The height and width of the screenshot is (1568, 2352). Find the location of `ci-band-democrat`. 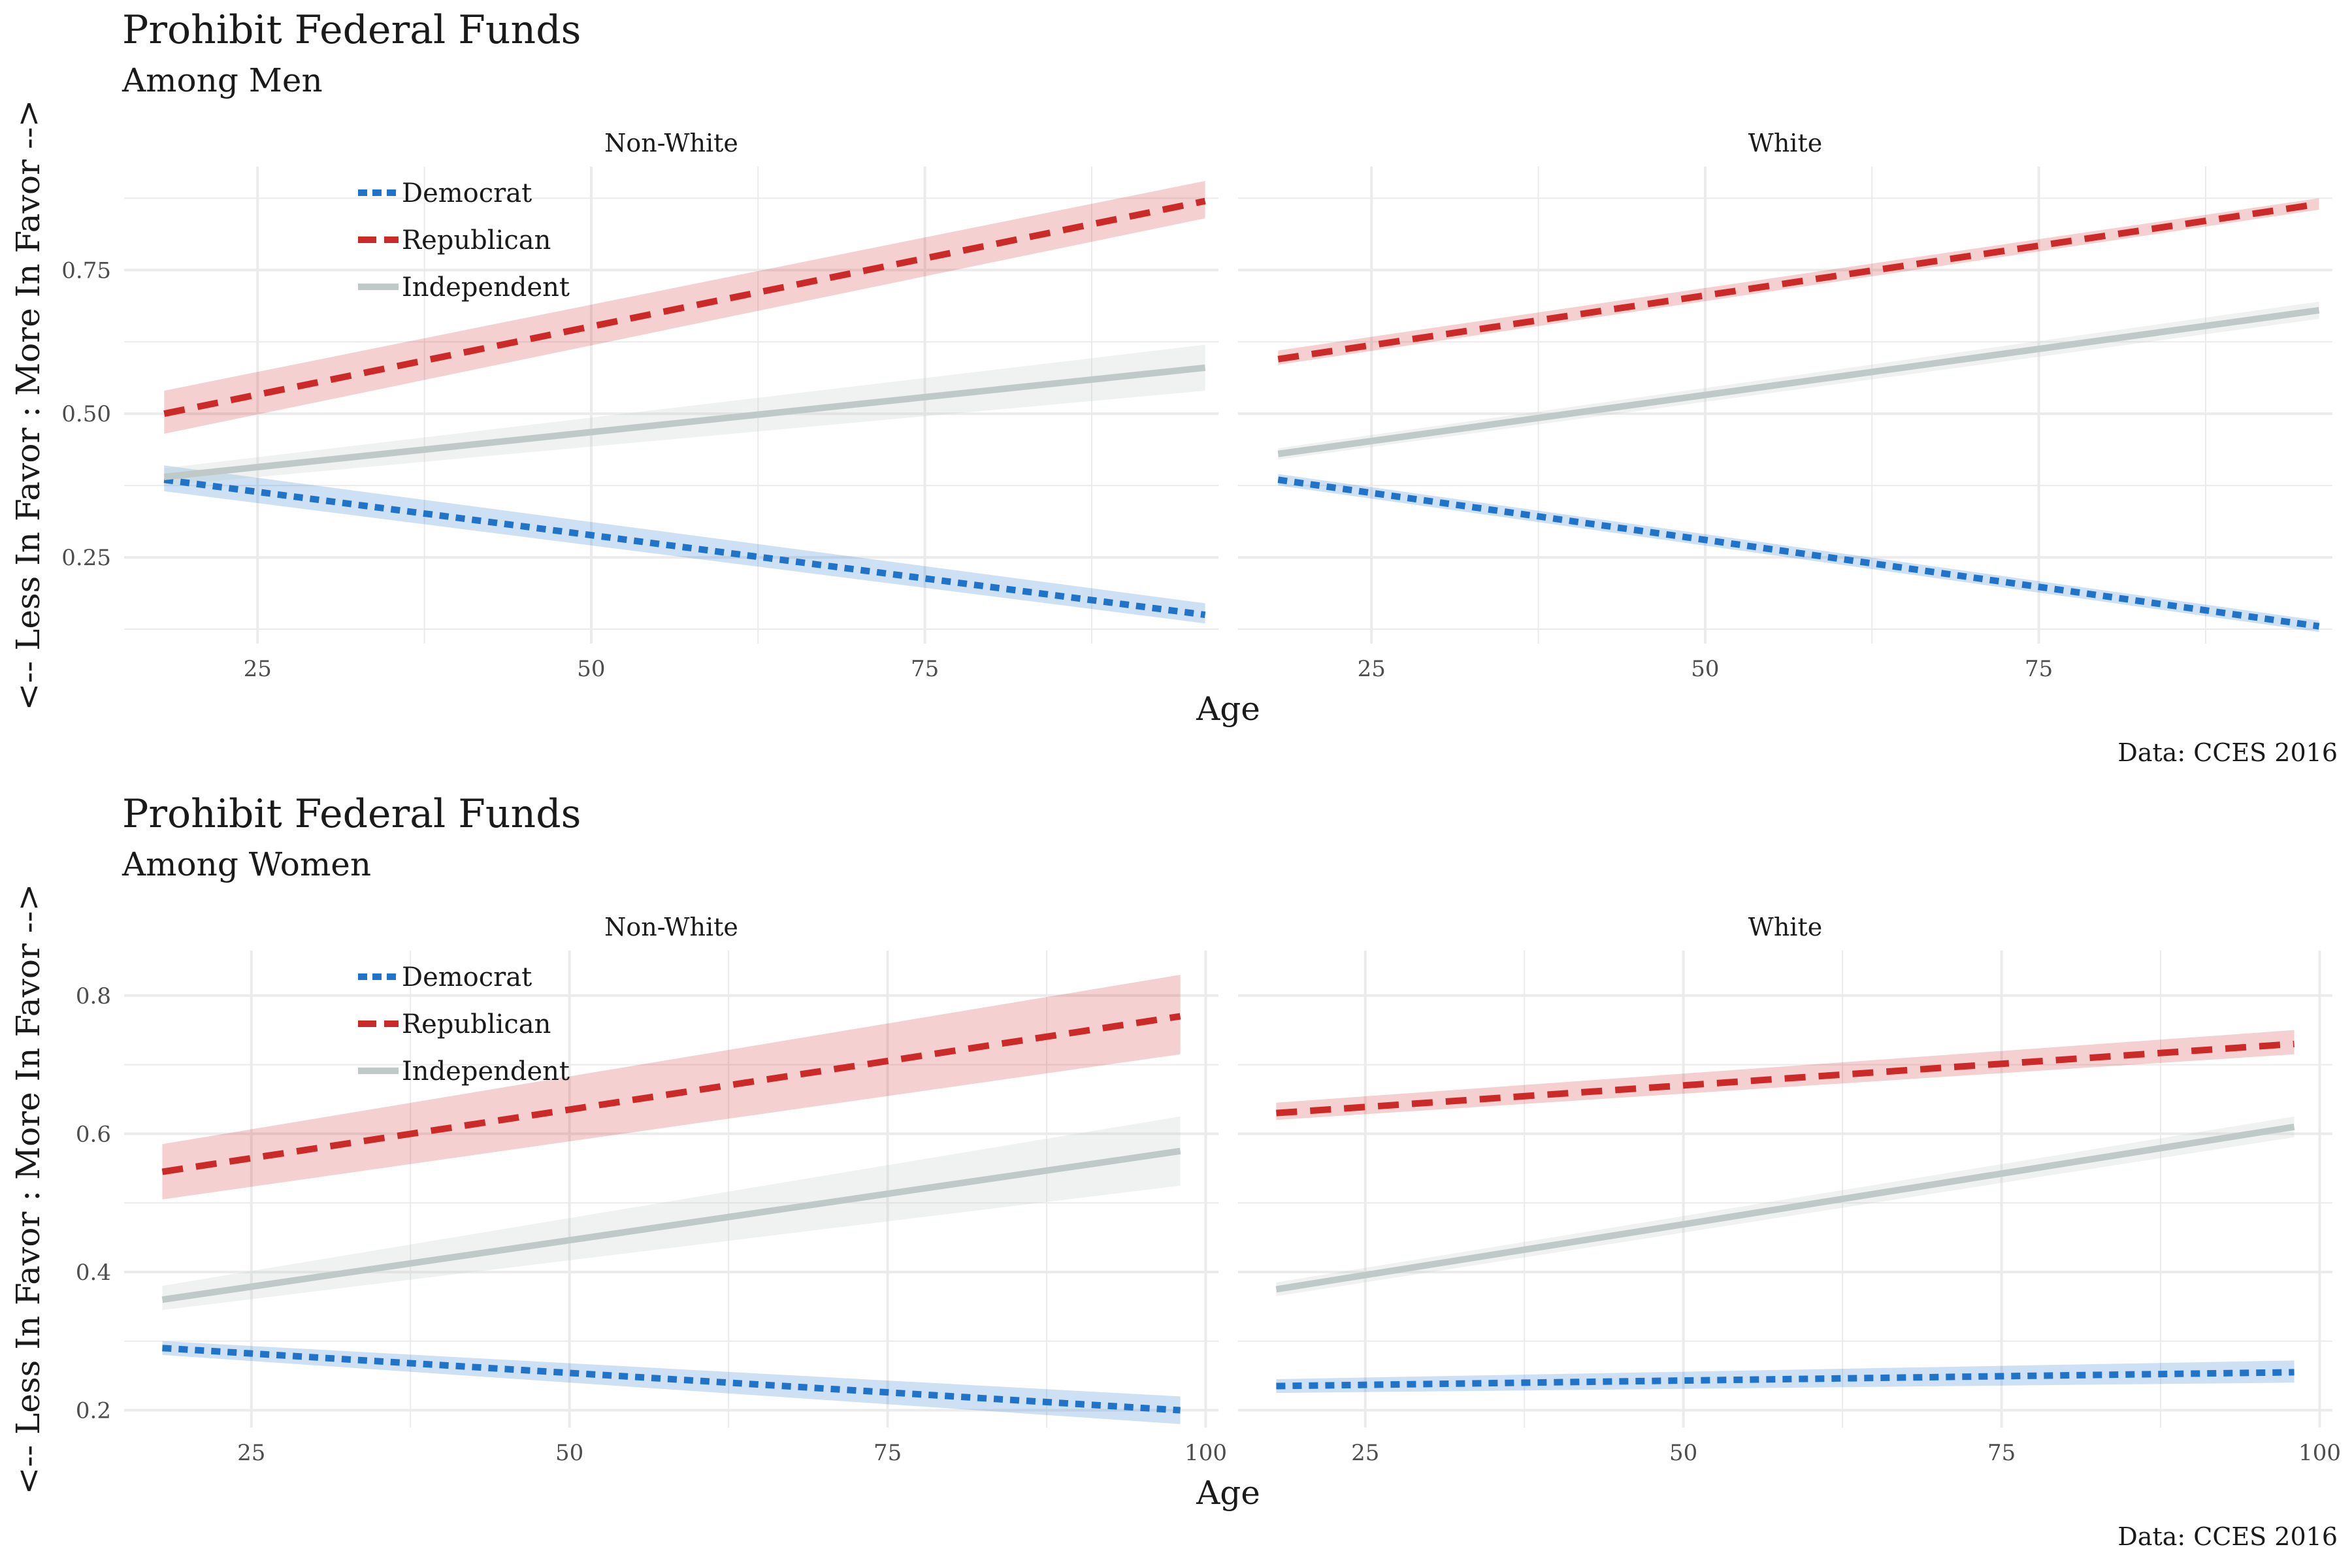

ci-band-democrat is located at coordinates (671, 1382).